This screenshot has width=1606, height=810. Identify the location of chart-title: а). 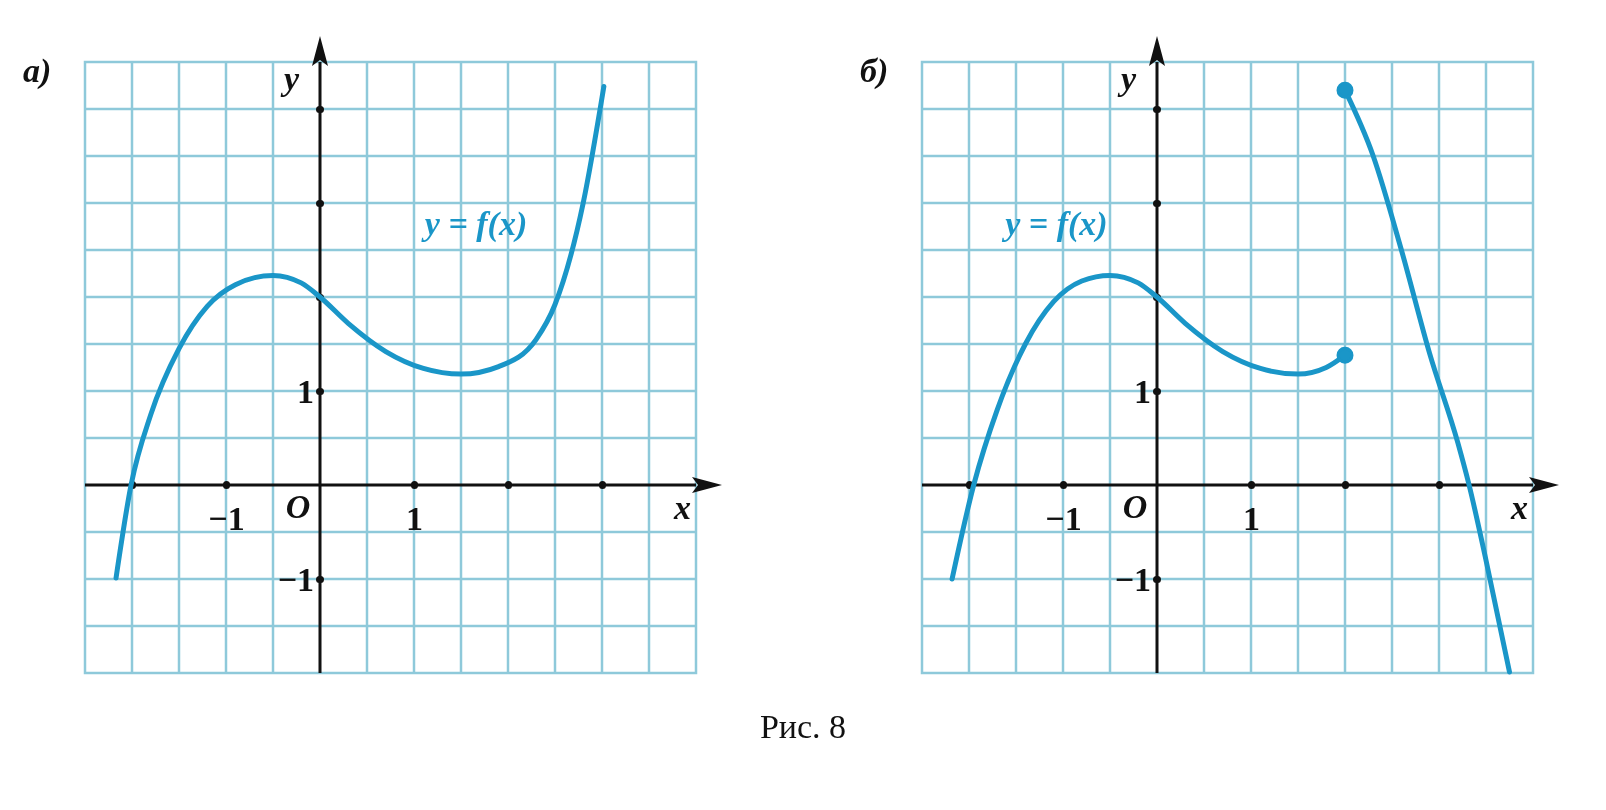
(37, 71).